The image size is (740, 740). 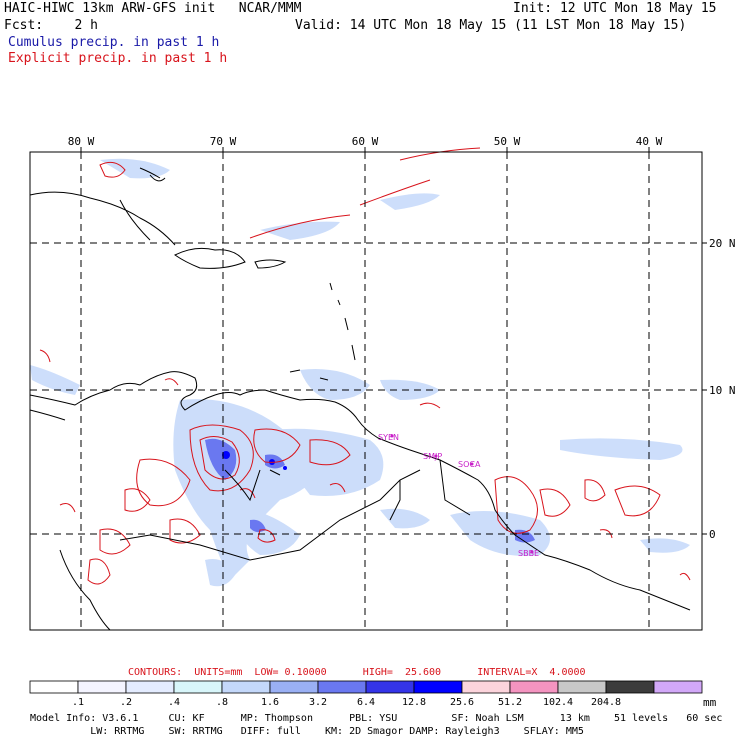 I want to click on colorbar-label: 6.4, so click(x=366, y=702).